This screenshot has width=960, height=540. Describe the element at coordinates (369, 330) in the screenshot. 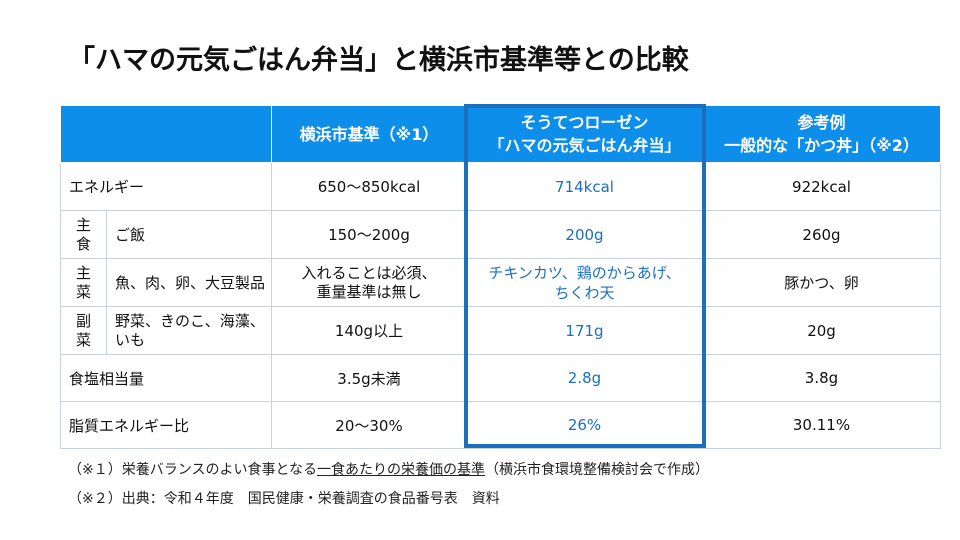

I see `cell-yokohama-vegetables: 140g以上` at that location.